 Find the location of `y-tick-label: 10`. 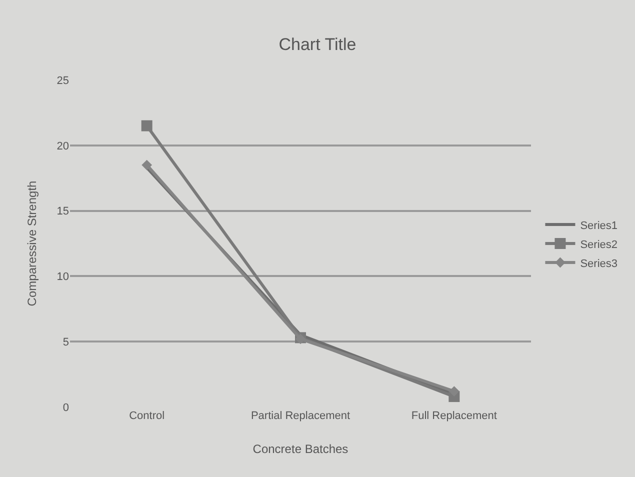

y-tick-label: 10 is located at coordinates (62, 277).